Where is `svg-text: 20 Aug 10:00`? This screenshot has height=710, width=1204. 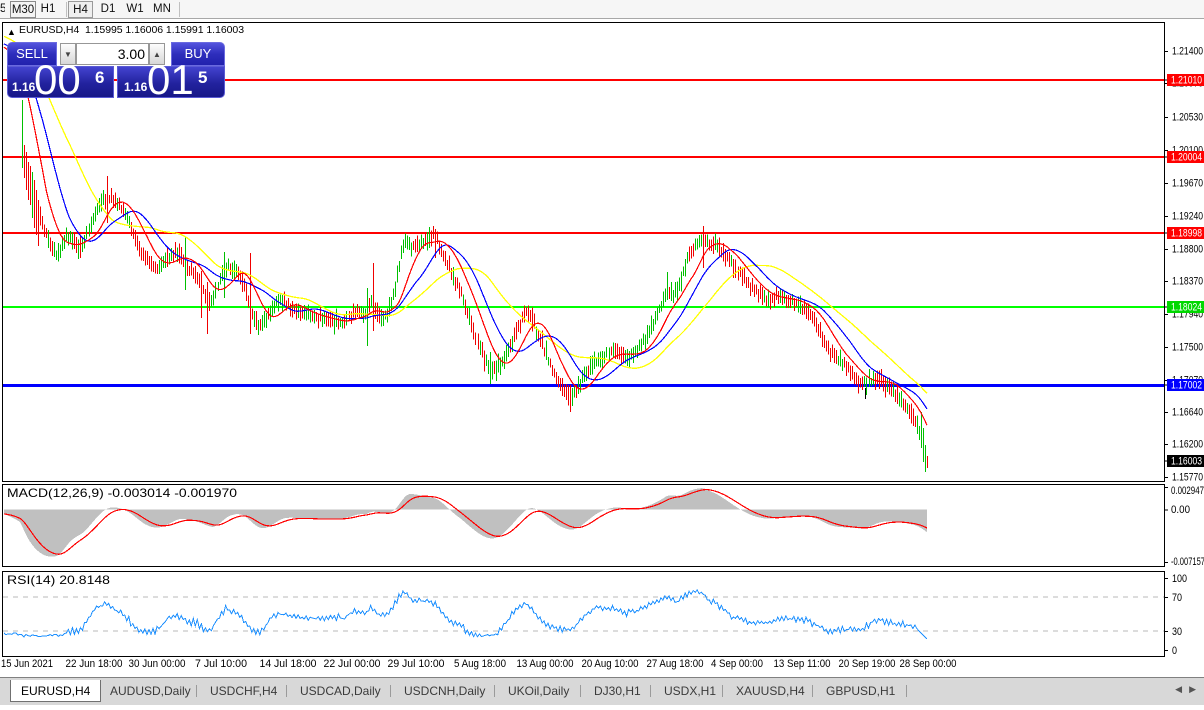
svg-text: 20 Aug 10:00 is located at coordinates (610, 664).